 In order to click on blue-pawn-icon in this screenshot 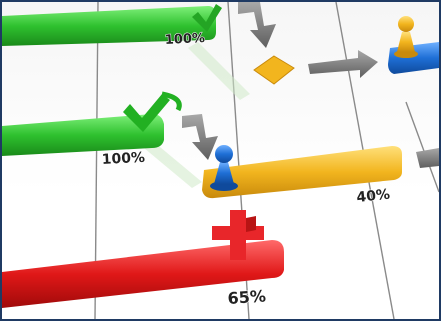, I will do `click(224, 168)`.